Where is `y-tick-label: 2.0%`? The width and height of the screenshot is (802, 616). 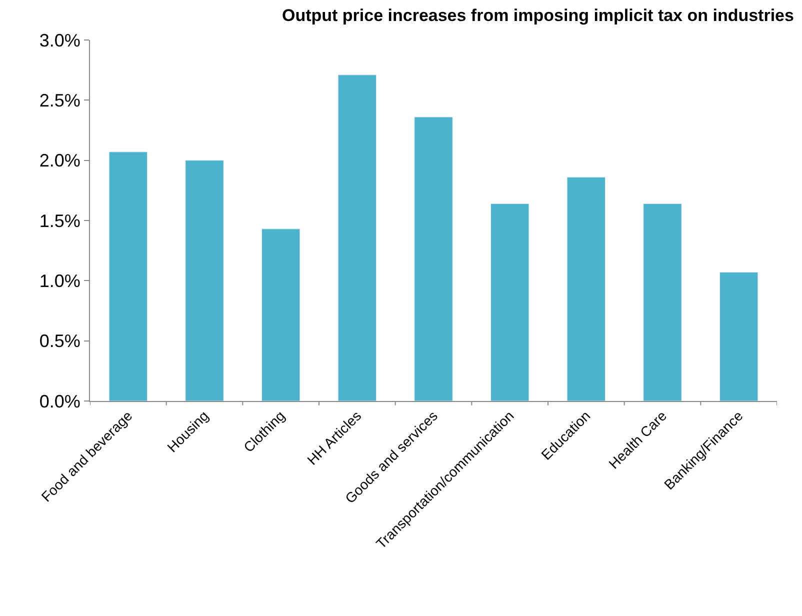 y-tick-label: 2.0% is located at coordinates (59, 160).